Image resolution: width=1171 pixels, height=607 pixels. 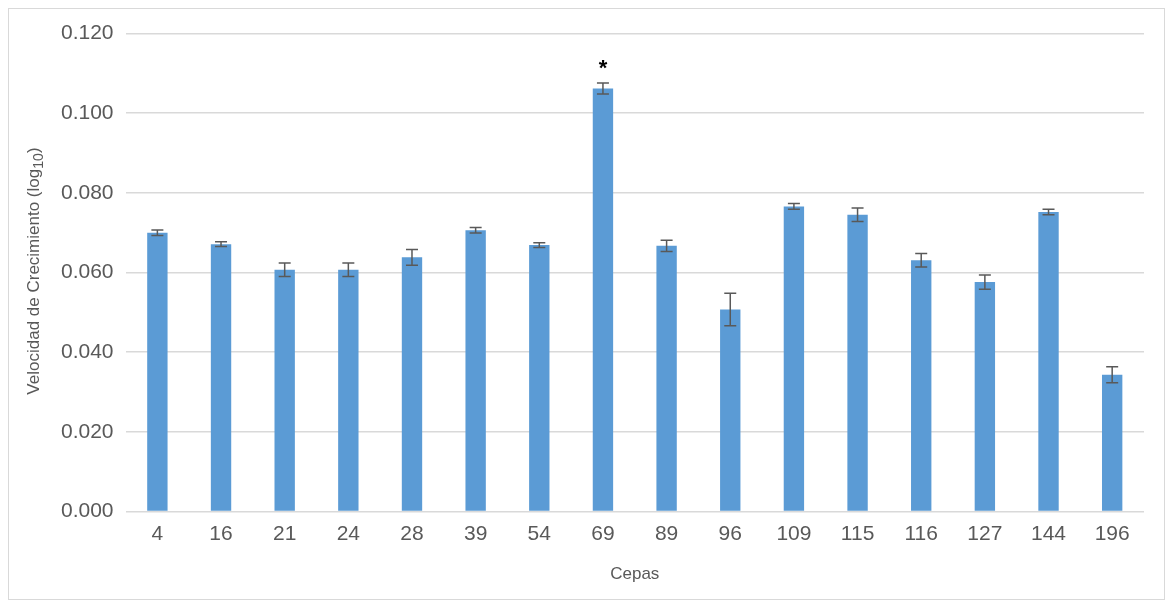 I want to click on x-tick-label: 4, so click(x=157, y=532).